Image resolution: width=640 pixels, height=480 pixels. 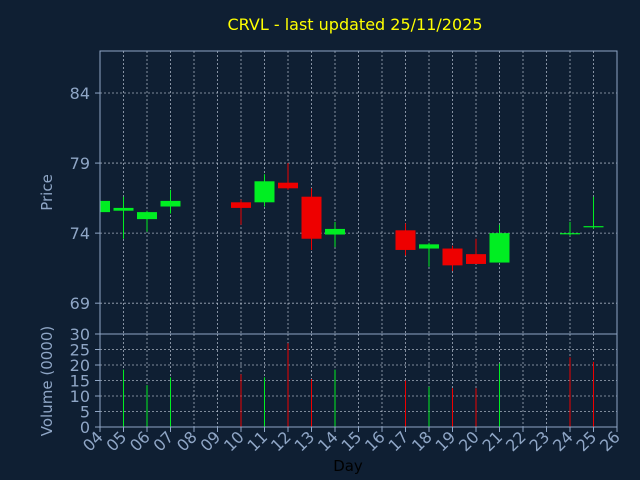 What do you see at coordinates (85, 427) in the screenshot?
I see `volume-tick-label: 0` at bounding box center [85, 427].